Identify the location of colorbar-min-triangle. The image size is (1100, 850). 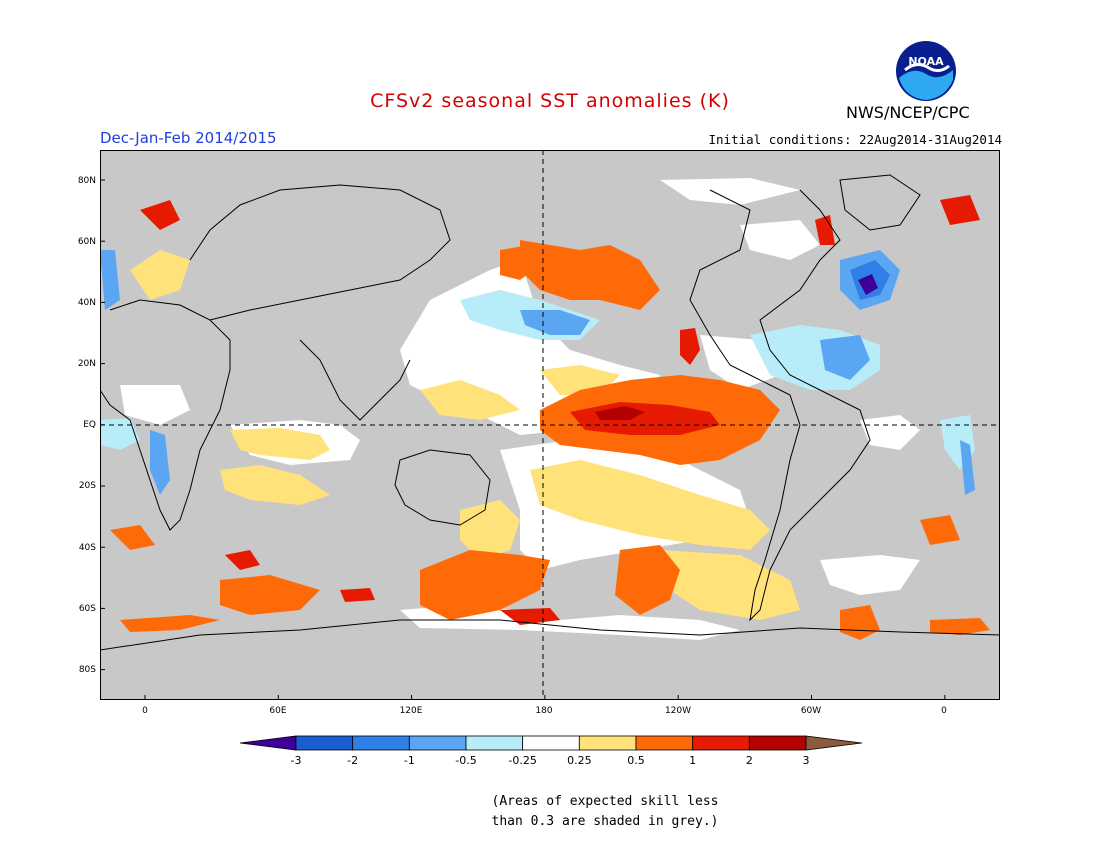
(268, 743).